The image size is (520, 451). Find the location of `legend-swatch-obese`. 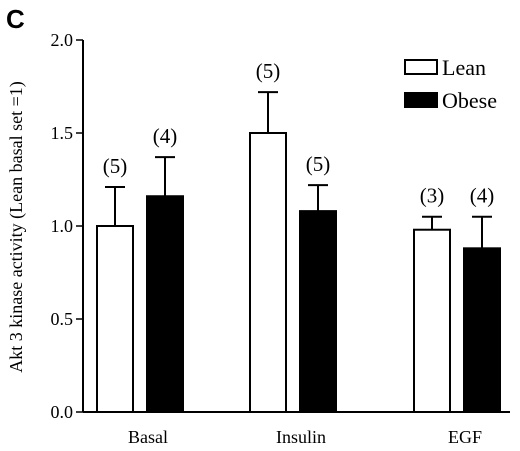

legend-swatch-obese is located at coordinates (421, 100).